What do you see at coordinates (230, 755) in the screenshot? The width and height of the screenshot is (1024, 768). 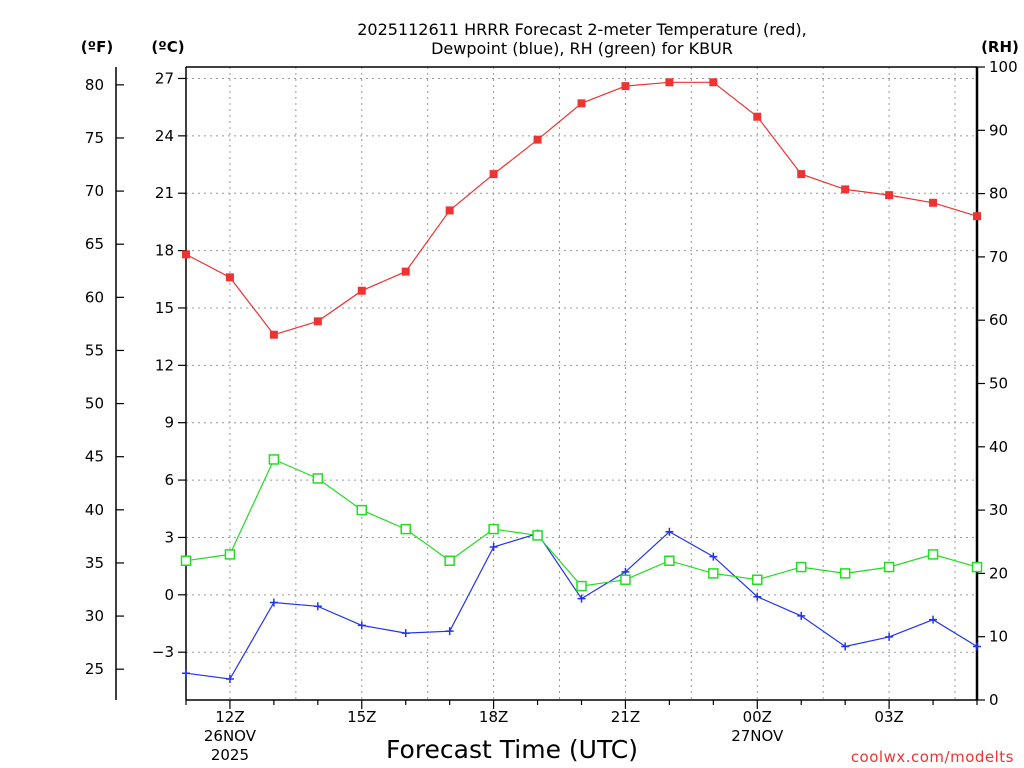 I see `year-tick-label: 2025` at bounding box center [230, 755].